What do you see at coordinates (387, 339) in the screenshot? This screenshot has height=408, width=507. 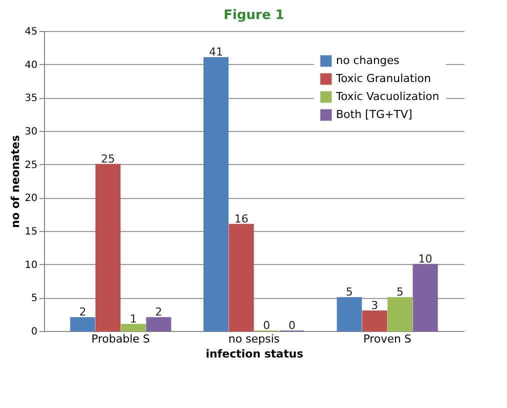 I see `x-tick-label: Proven S` at bounding box center [387, 339].